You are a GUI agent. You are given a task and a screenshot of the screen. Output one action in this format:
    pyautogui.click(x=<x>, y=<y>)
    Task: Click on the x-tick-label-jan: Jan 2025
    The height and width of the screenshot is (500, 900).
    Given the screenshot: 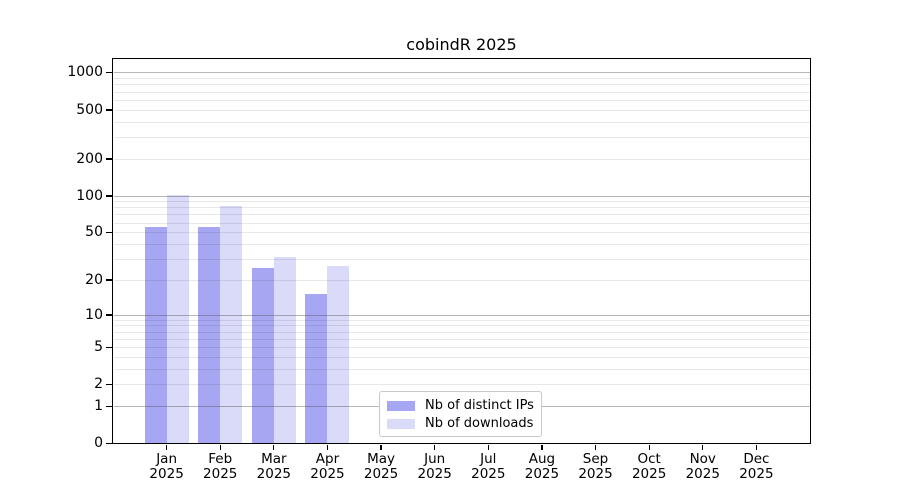 What is the action you would take?
    pyautogui.click(x=167, y=467)
    